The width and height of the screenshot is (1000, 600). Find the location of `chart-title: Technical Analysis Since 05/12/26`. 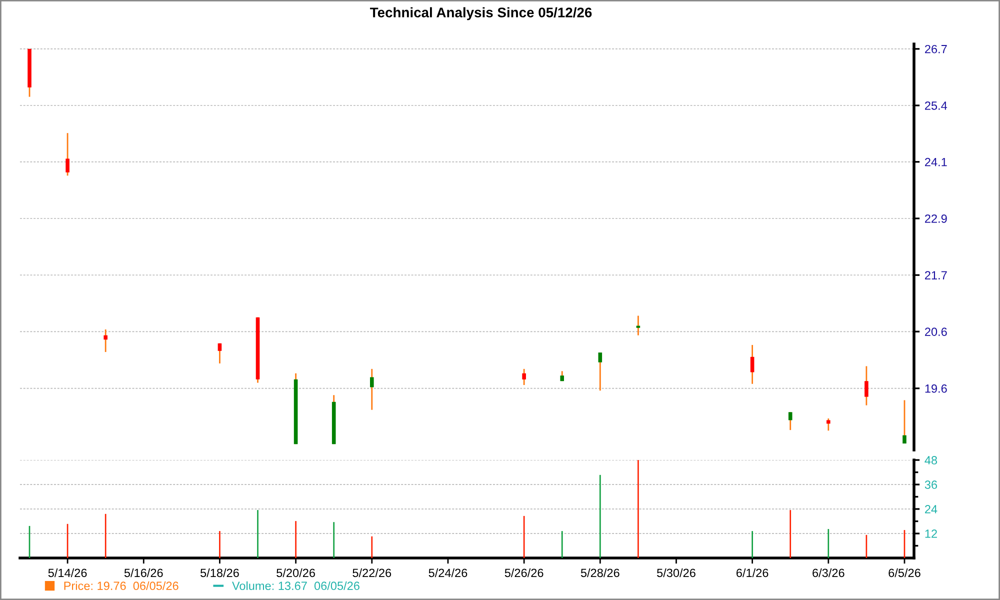

chart-title: Technical Analysis Since 05/12/26 is located at coordinates (481, 13).